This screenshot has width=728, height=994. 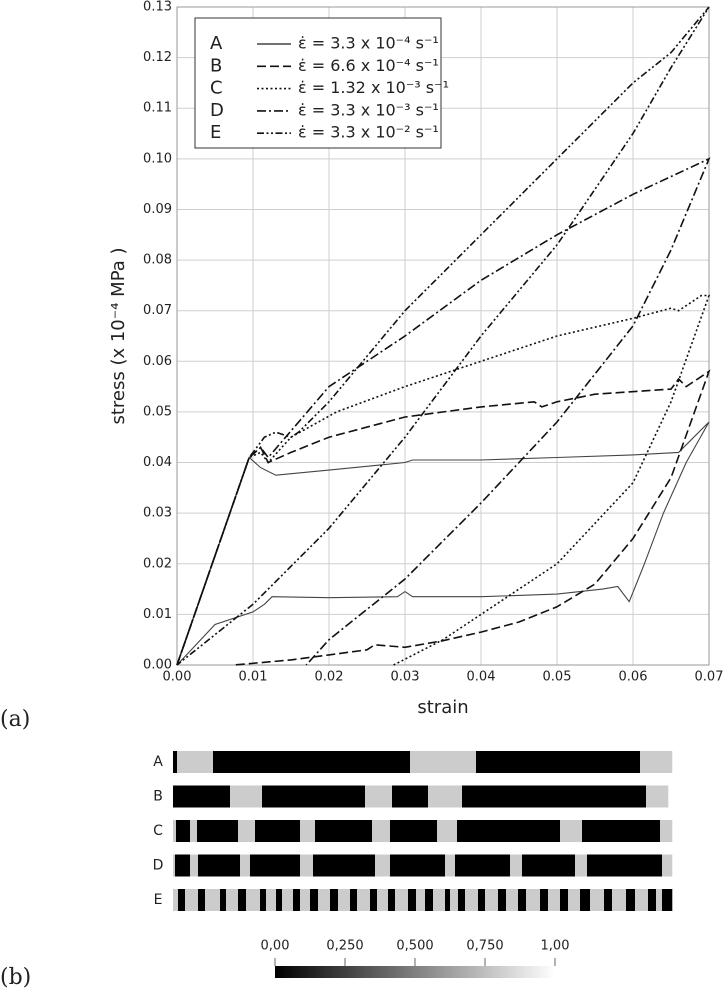 I want to click on x-tick-label: 0.07, so click(x=709, y=677).